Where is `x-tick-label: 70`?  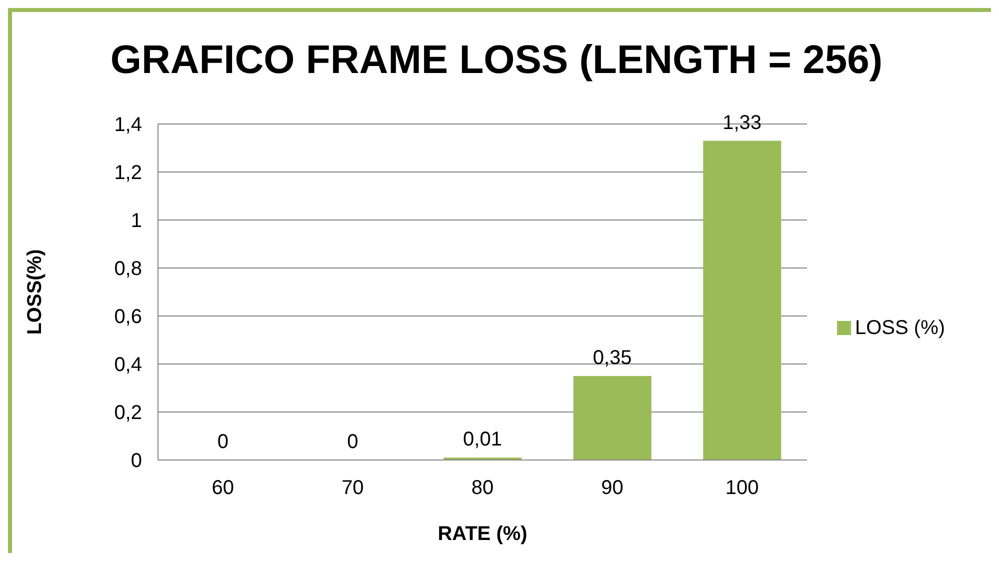 x-tick-label: 70 is located at coordinates (353, 488).